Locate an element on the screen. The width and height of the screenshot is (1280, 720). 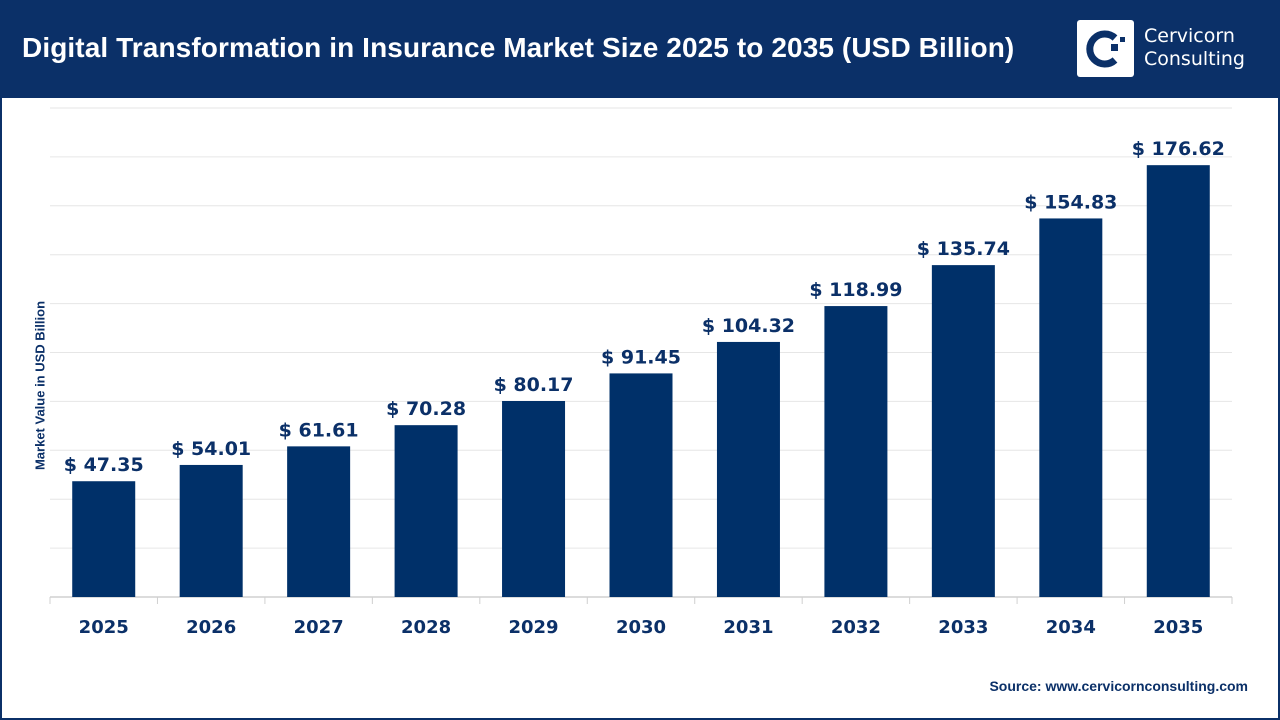
source-text: Source: www.cervicornconsulting.com is located at coordinates (1118, 686).